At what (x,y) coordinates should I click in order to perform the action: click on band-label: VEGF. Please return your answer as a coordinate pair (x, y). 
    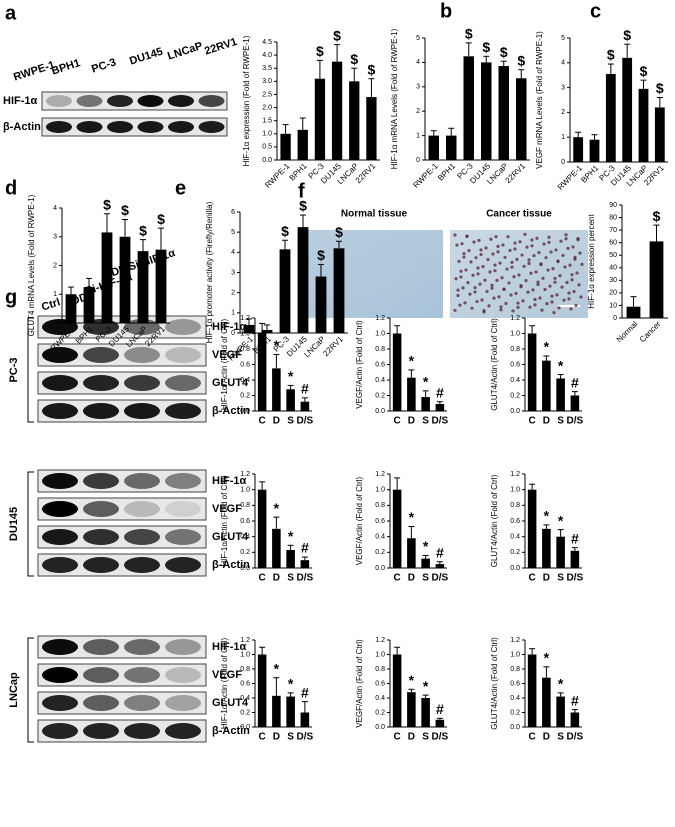
    Looking at the image, I should click on (227, 509).